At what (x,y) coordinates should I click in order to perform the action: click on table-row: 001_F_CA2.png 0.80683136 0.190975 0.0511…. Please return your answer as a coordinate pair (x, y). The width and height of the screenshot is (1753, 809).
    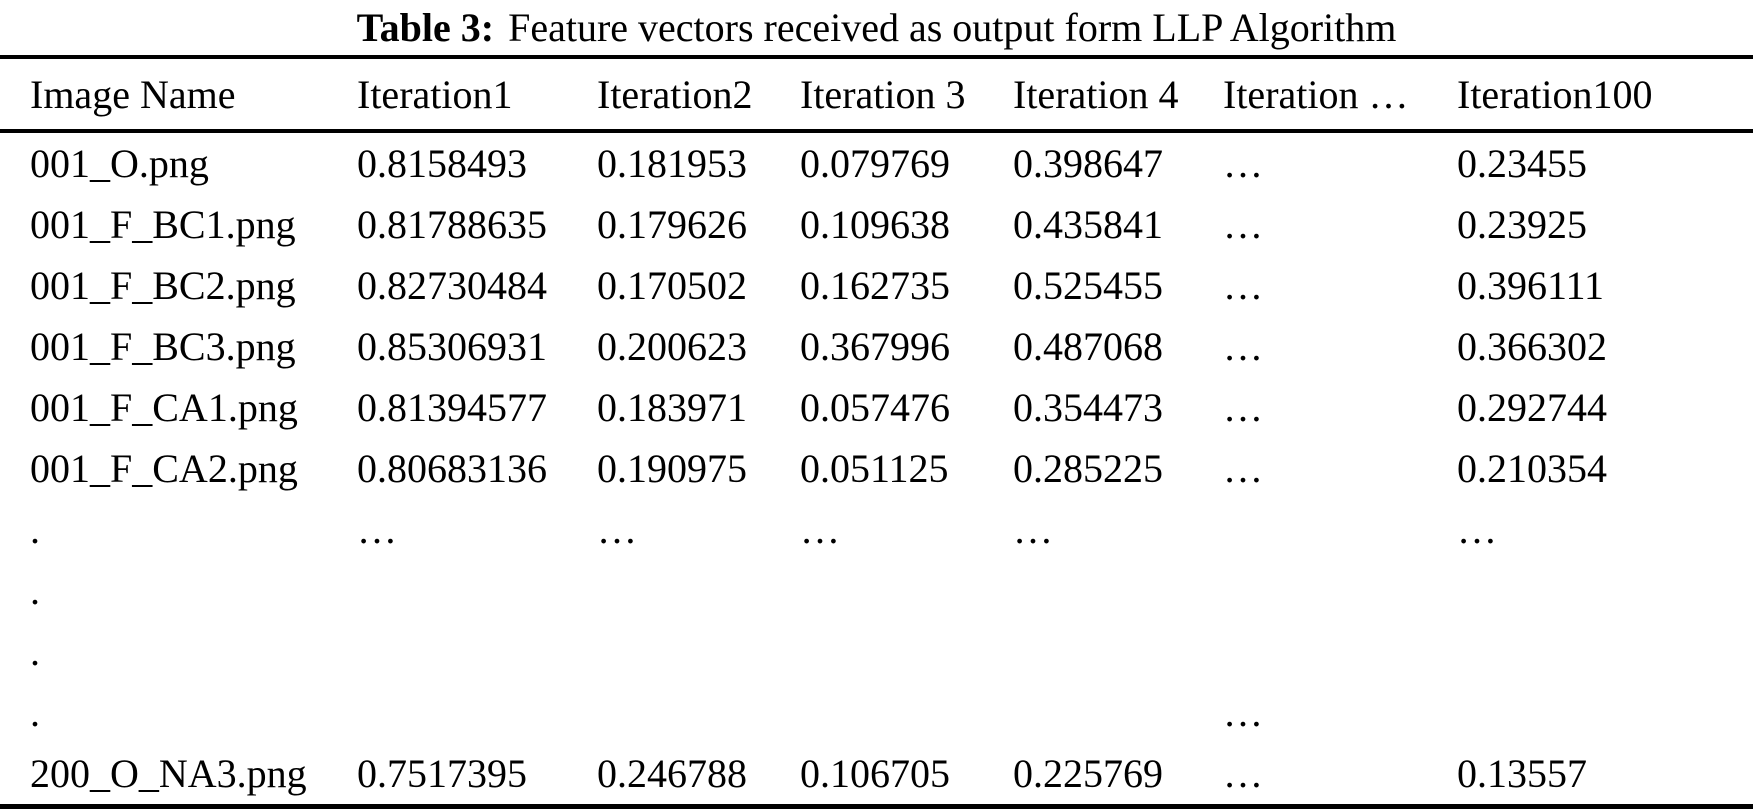
    Looking at the image, I should click on (876, 468).